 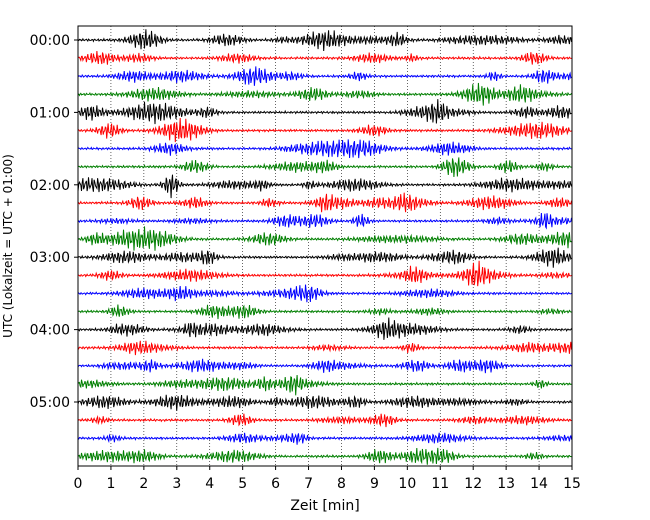 I want to click on y-tick-label: 03:00, so click(x=50, y=258).